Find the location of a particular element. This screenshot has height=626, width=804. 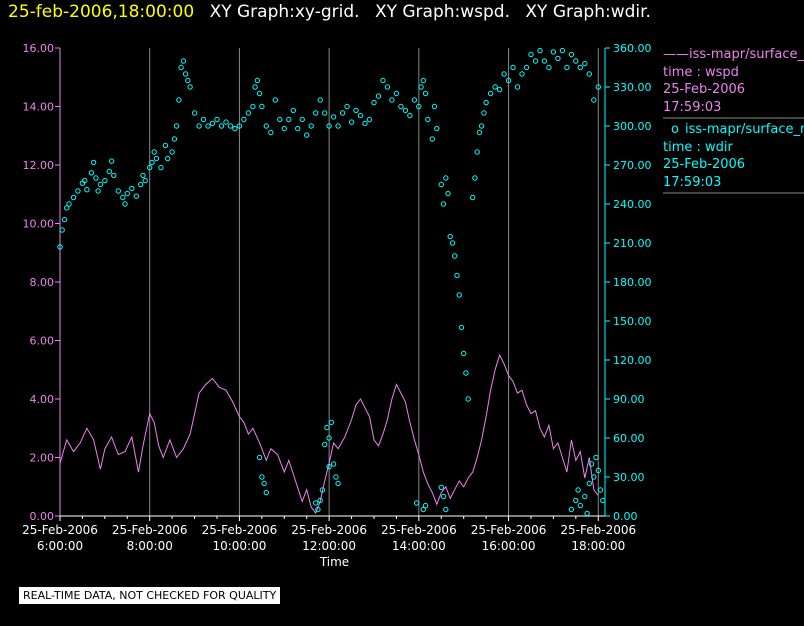

y-right-tick-label: 330.00 is located at coordinates (632, 87).